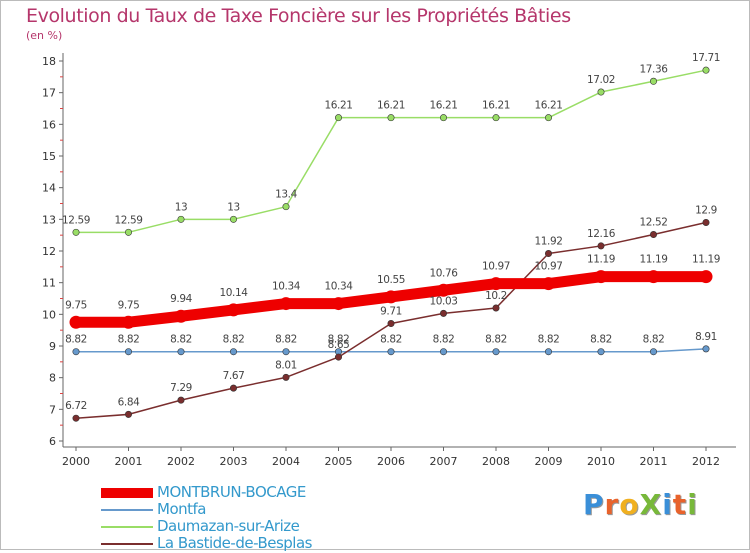 This screenshot has height=553, width=750. I want to click on y-tick-label: 17, so click(49, 93).